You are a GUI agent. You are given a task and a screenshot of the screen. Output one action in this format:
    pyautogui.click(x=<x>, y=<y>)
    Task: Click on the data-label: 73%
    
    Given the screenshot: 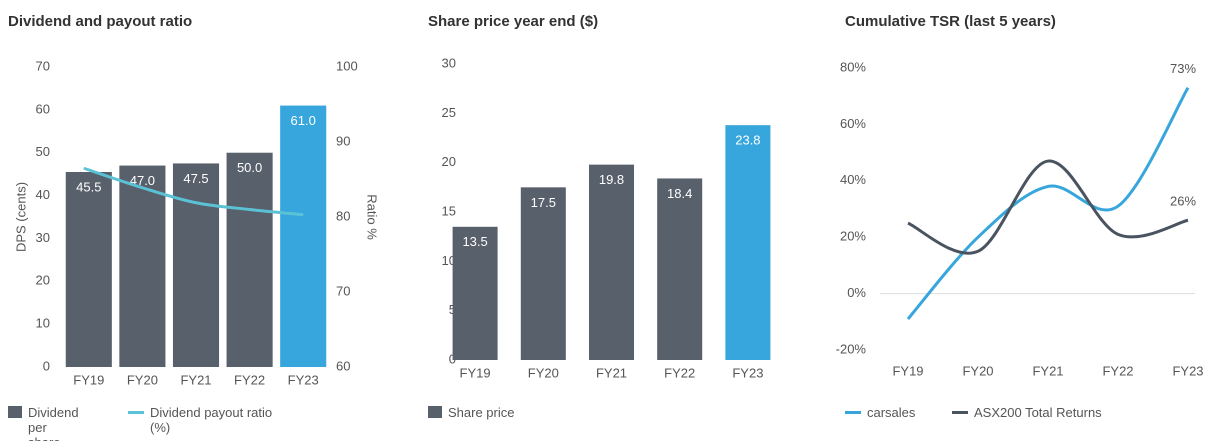 What is the action you would take?
    pyautogui.click(x=1183, y=68)
    